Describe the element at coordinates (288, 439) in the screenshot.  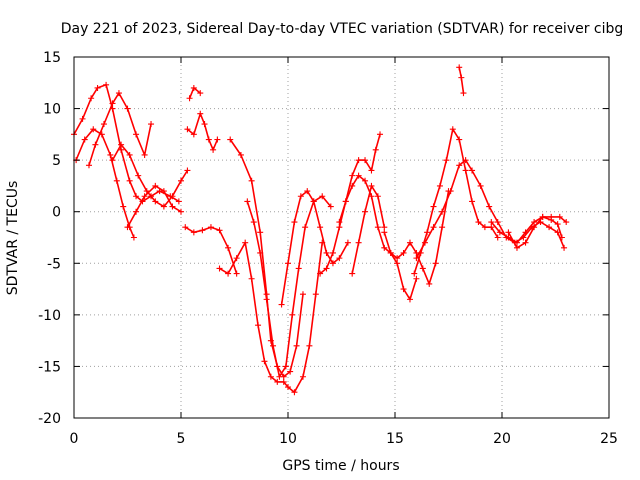
I see `x-tick-label: 10` at that location.